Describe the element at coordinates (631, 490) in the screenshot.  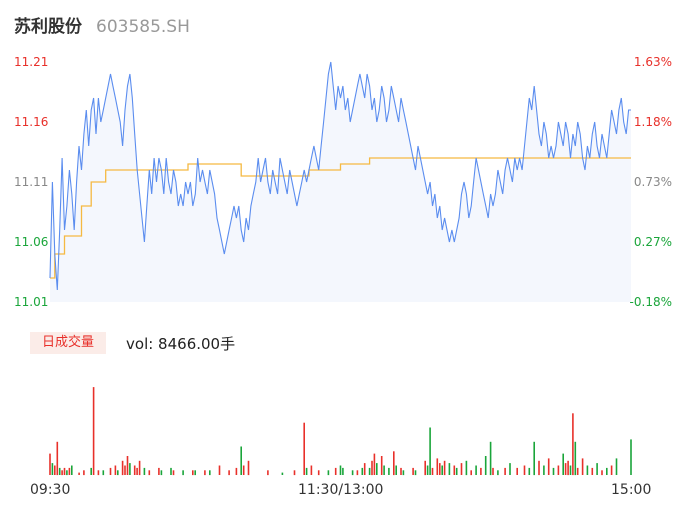
I see `time-tick-label: 15:00` at that location.